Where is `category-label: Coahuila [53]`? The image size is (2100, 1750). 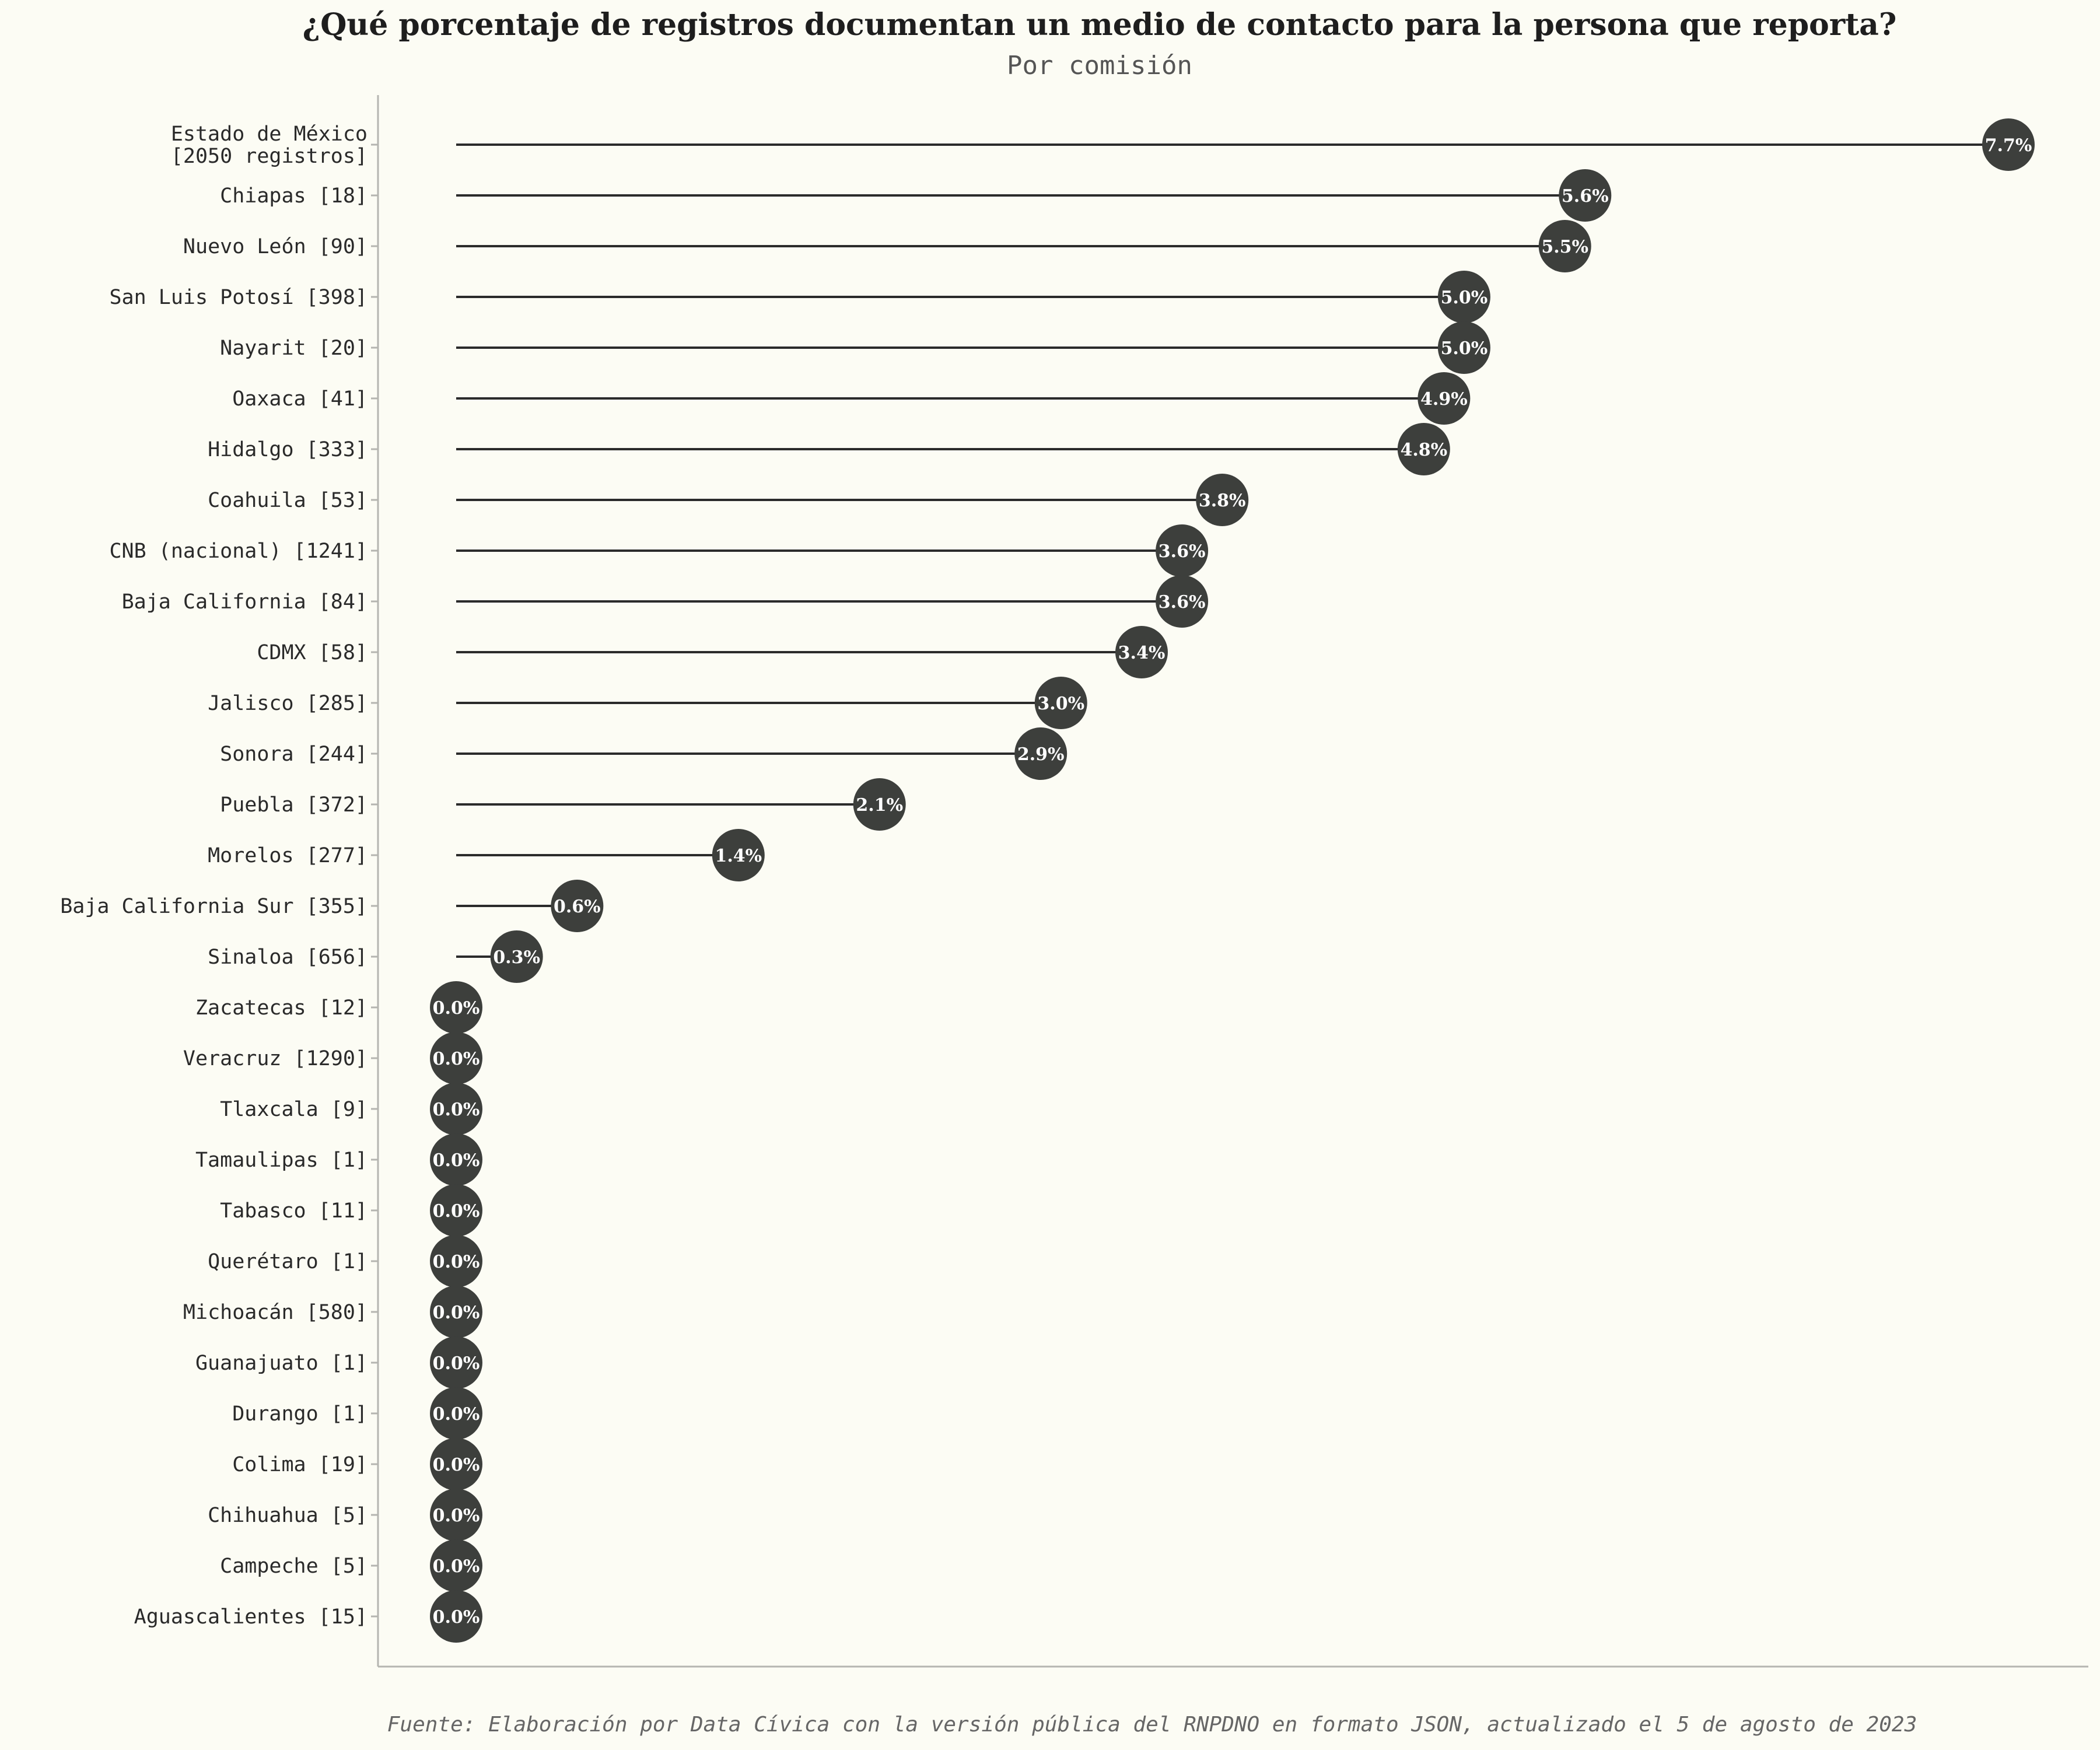 category-label: Coahuila [53] is located at coordinates (288, 501).